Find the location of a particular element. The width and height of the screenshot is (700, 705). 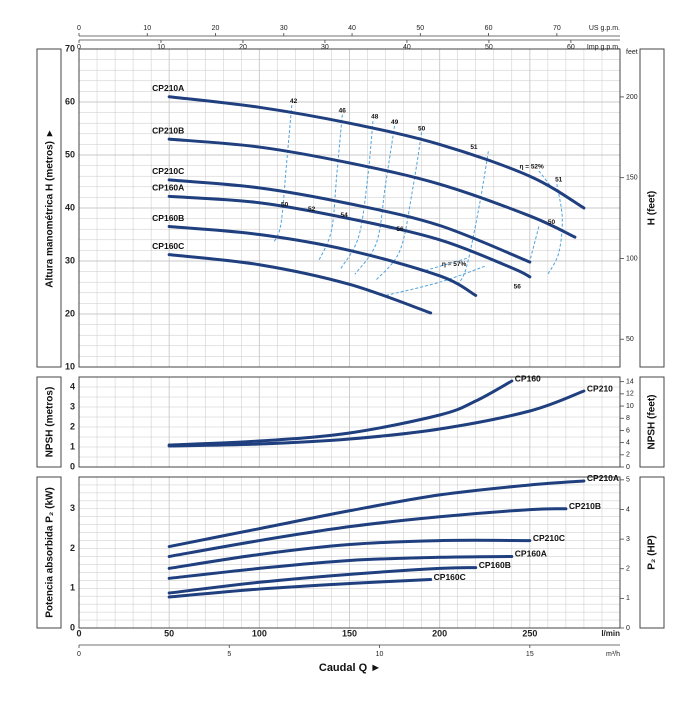

head-left-label-box is located at coordinates (49, 208).